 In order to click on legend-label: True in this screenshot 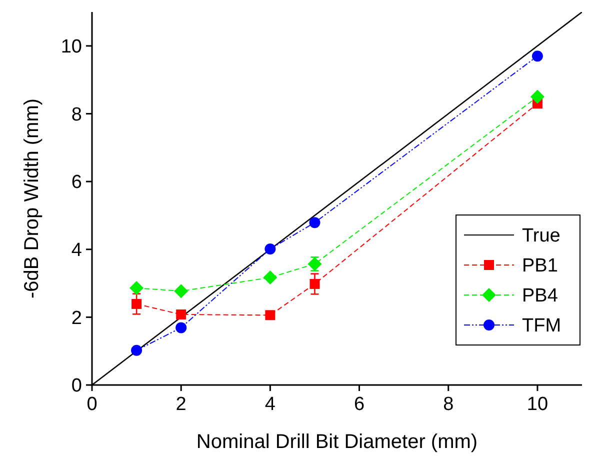, I will do `click(541, 236)`.